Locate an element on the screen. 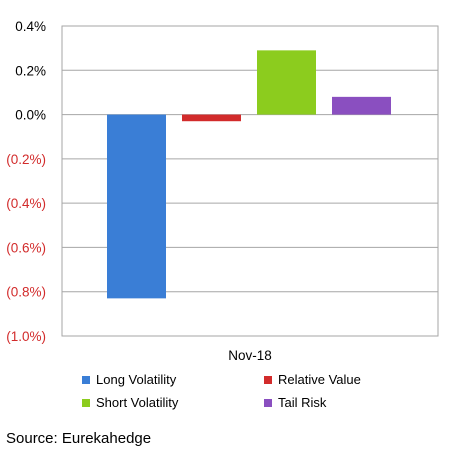  legend-label: Long Volatility is located at coordinates (136, 379).